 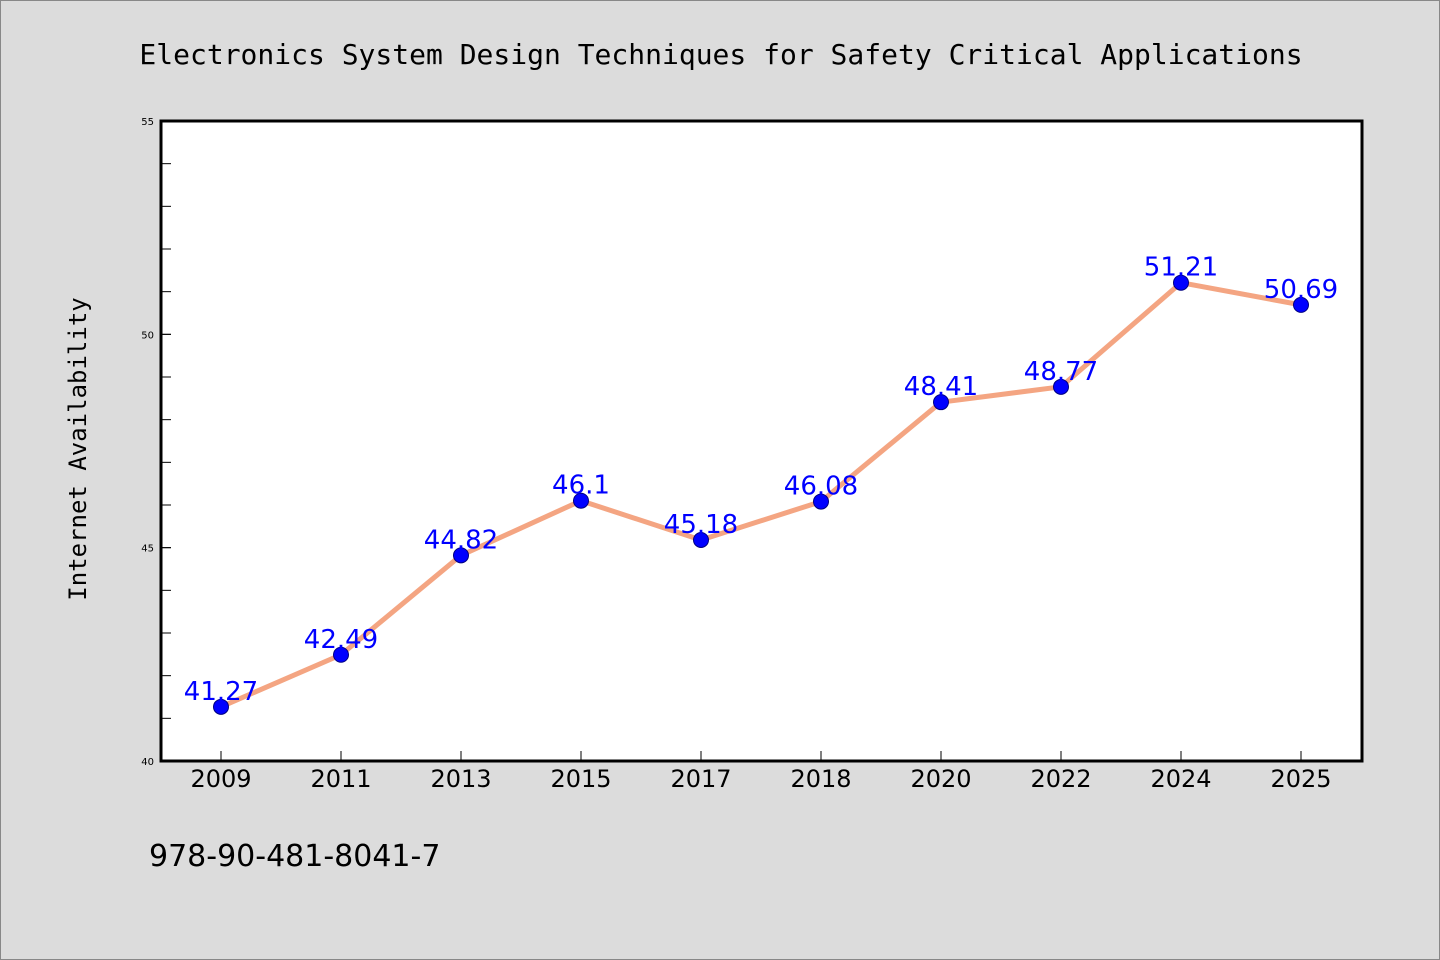 What do you see at coordinates (221, 692) in the screenshot?
I see `data-label: 41.27` at bounding box center [221, 692].